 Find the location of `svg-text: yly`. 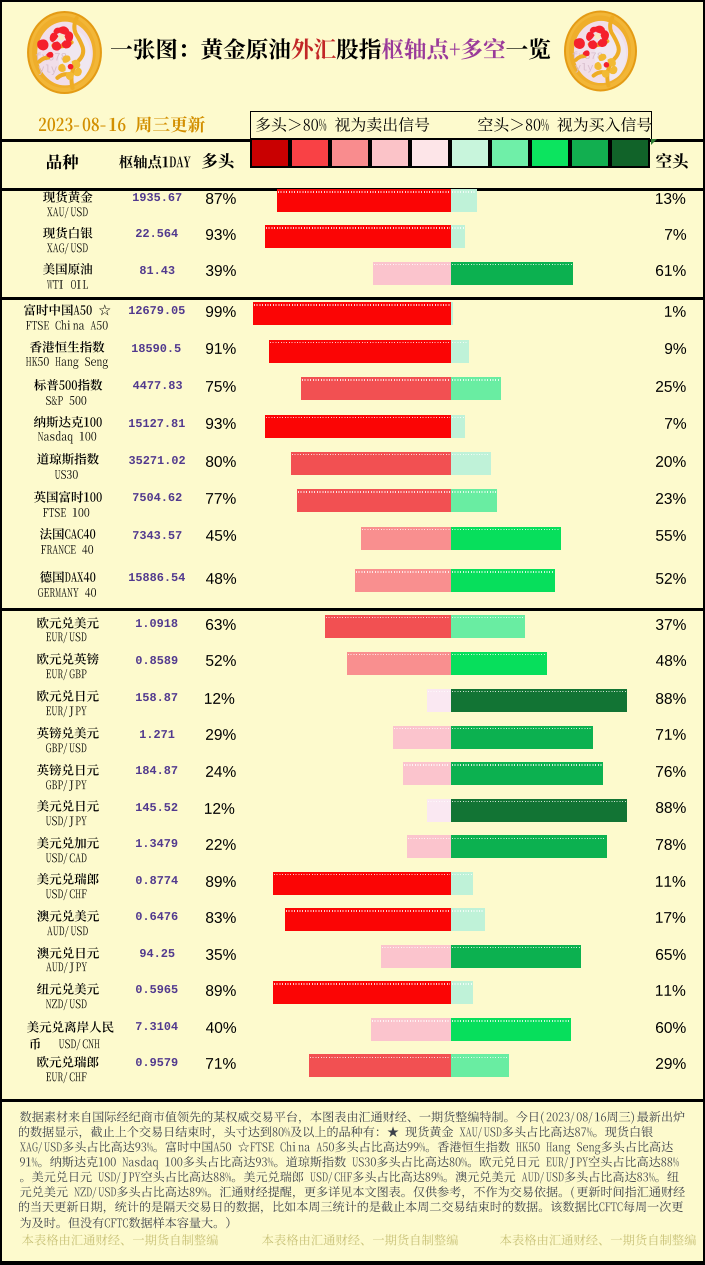

svg-text: yly is located at coordinates (48, 71).